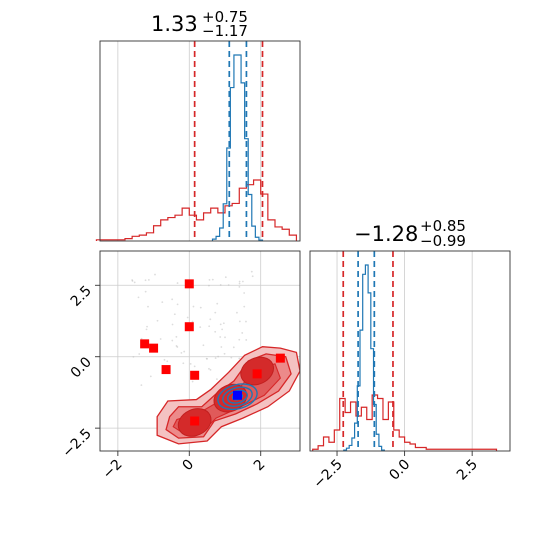  I want to click on top-title-main: 1.33, so click(174, 24).